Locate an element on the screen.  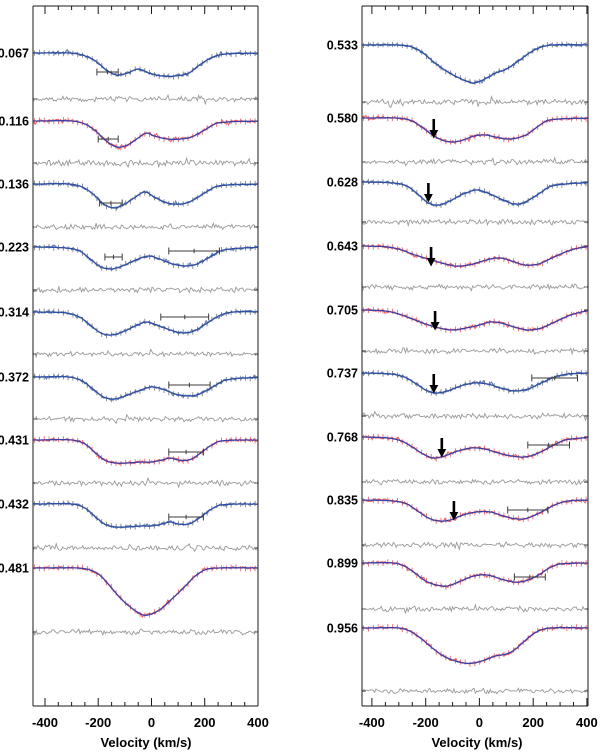
spectrum-phase-0.835: 0.835 is located at coordinates (457, 523).